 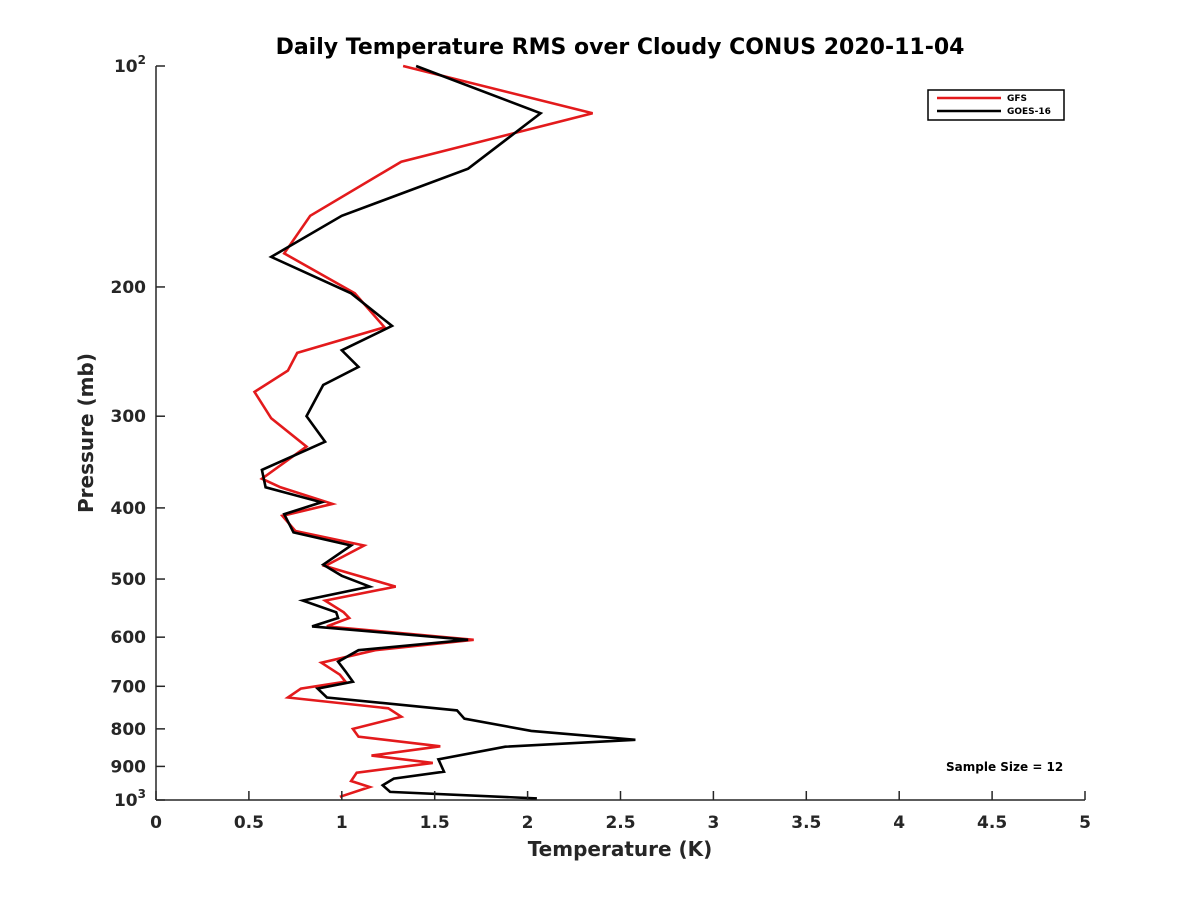 I want to click on y-tick-label: 400, so click(x=129, y=509).